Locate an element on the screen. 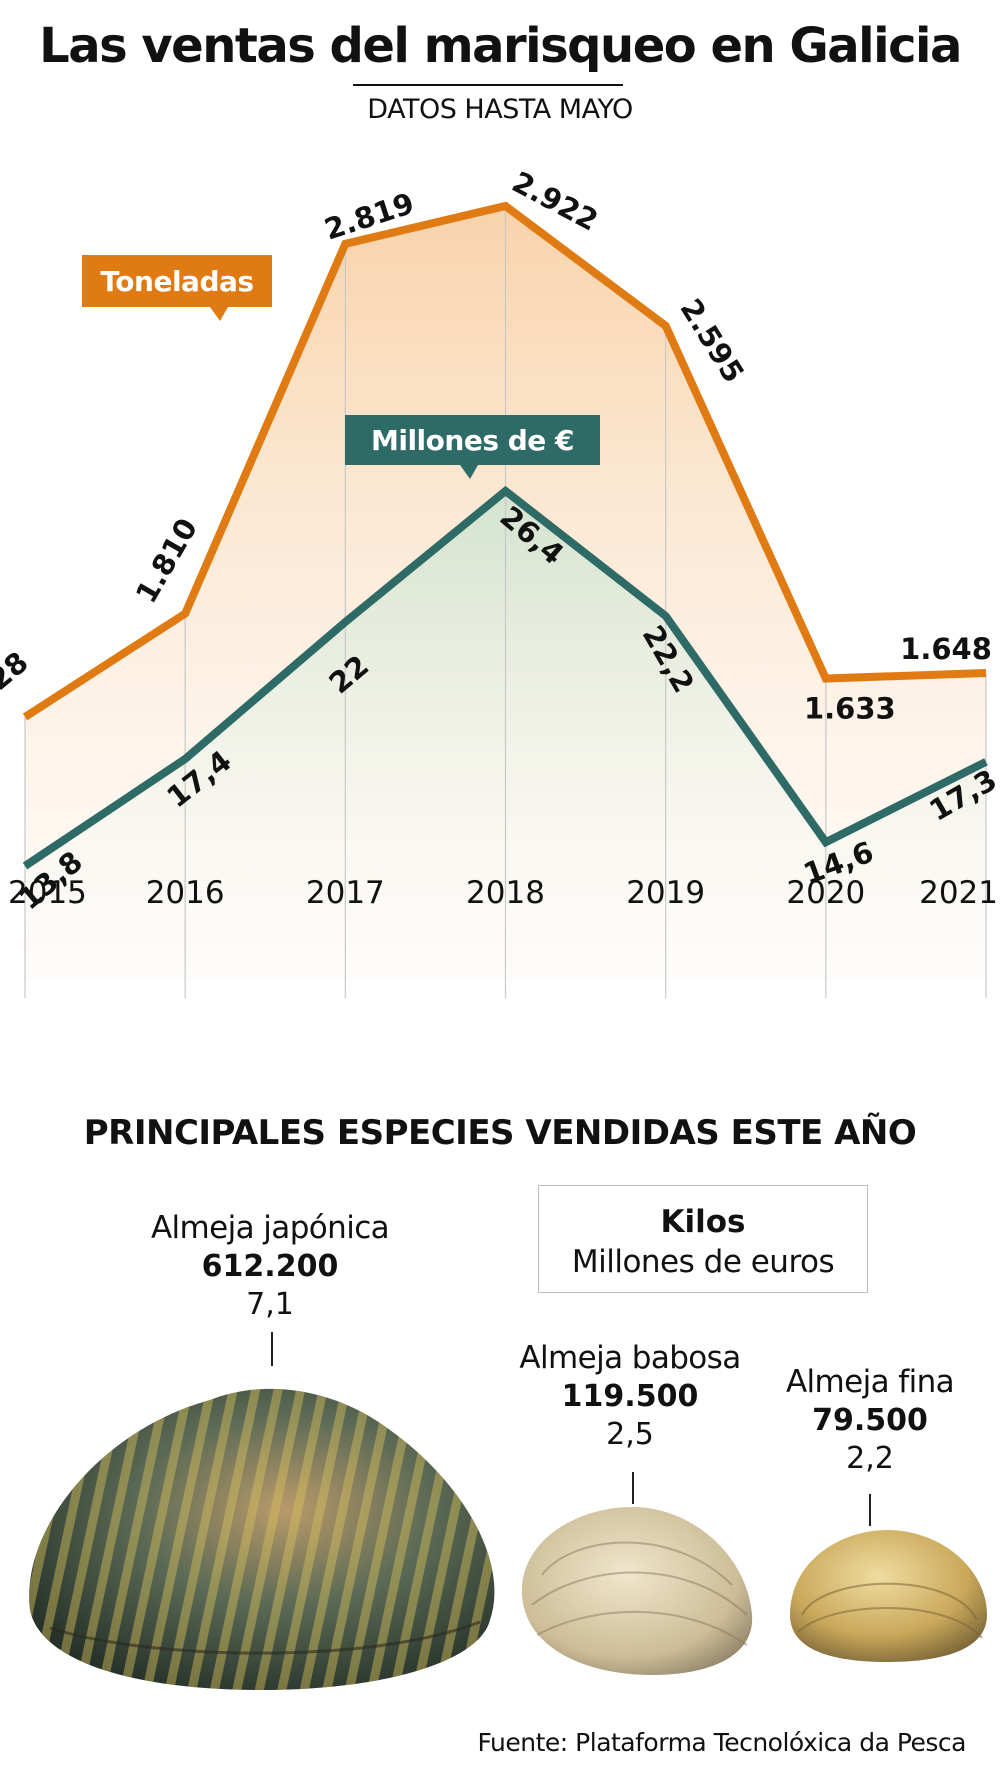  species-name: Almeja fina is located at coordinates (870, 1382).